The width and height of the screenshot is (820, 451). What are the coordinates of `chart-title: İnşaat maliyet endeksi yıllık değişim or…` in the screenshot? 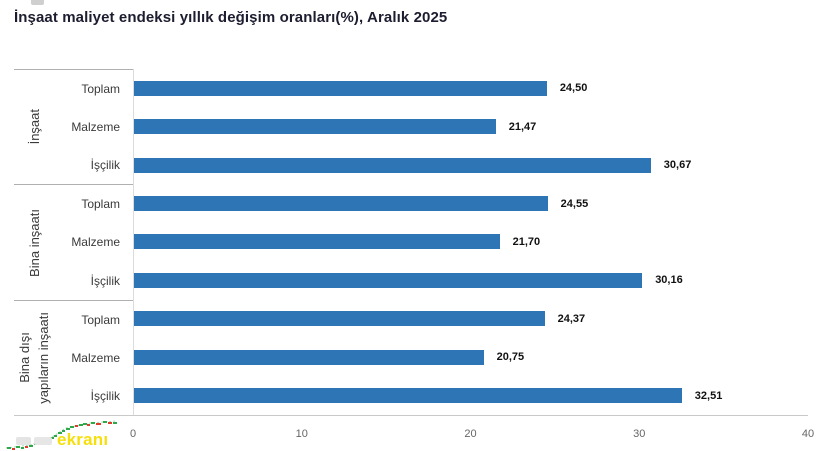 It's located at (231, 17).